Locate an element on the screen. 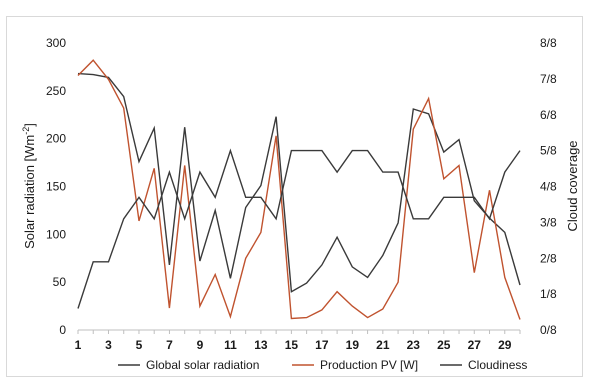 This screenshot has width=589, height=388. x-tick-label: 19 is located at coordinates (353, 345).